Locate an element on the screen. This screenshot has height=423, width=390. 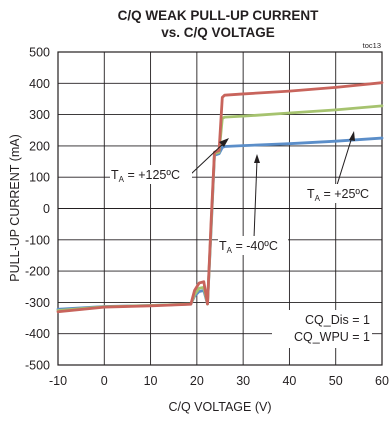
y-tick-label: -400 is located at coordinates (37, 334).